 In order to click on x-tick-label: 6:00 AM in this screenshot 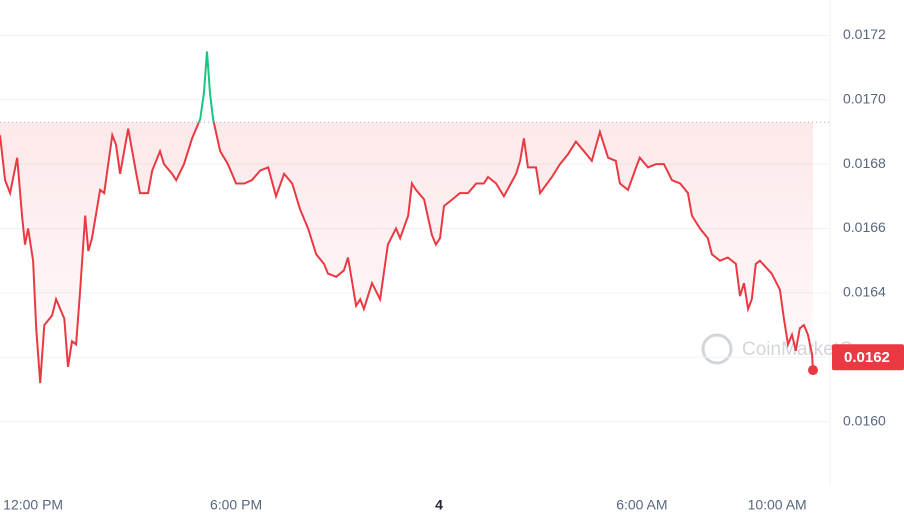, I will do `click(641, 505)`.